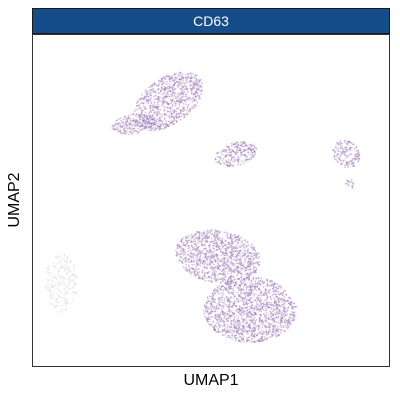  Describe the element at coordinates (14, 200) in the screenshot. I see `y-axis-label: UMAP2` at that location.